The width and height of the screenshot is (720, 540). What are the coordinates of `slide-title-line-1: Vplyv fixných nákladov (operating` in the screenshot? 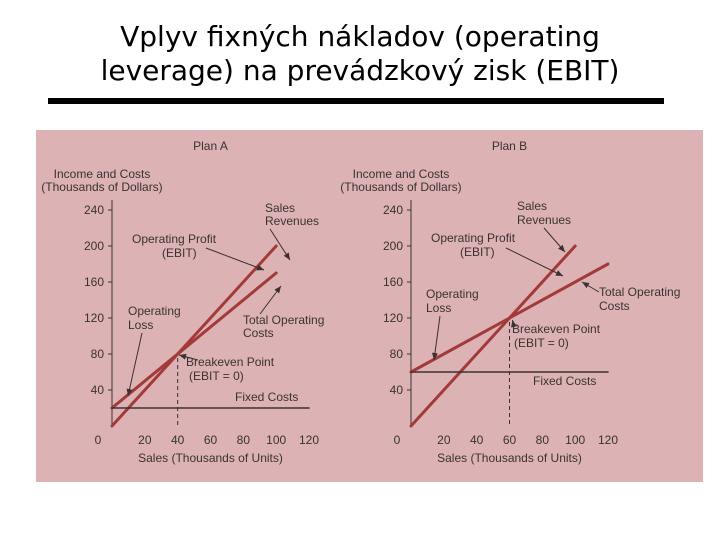 It's located at (360, 36).